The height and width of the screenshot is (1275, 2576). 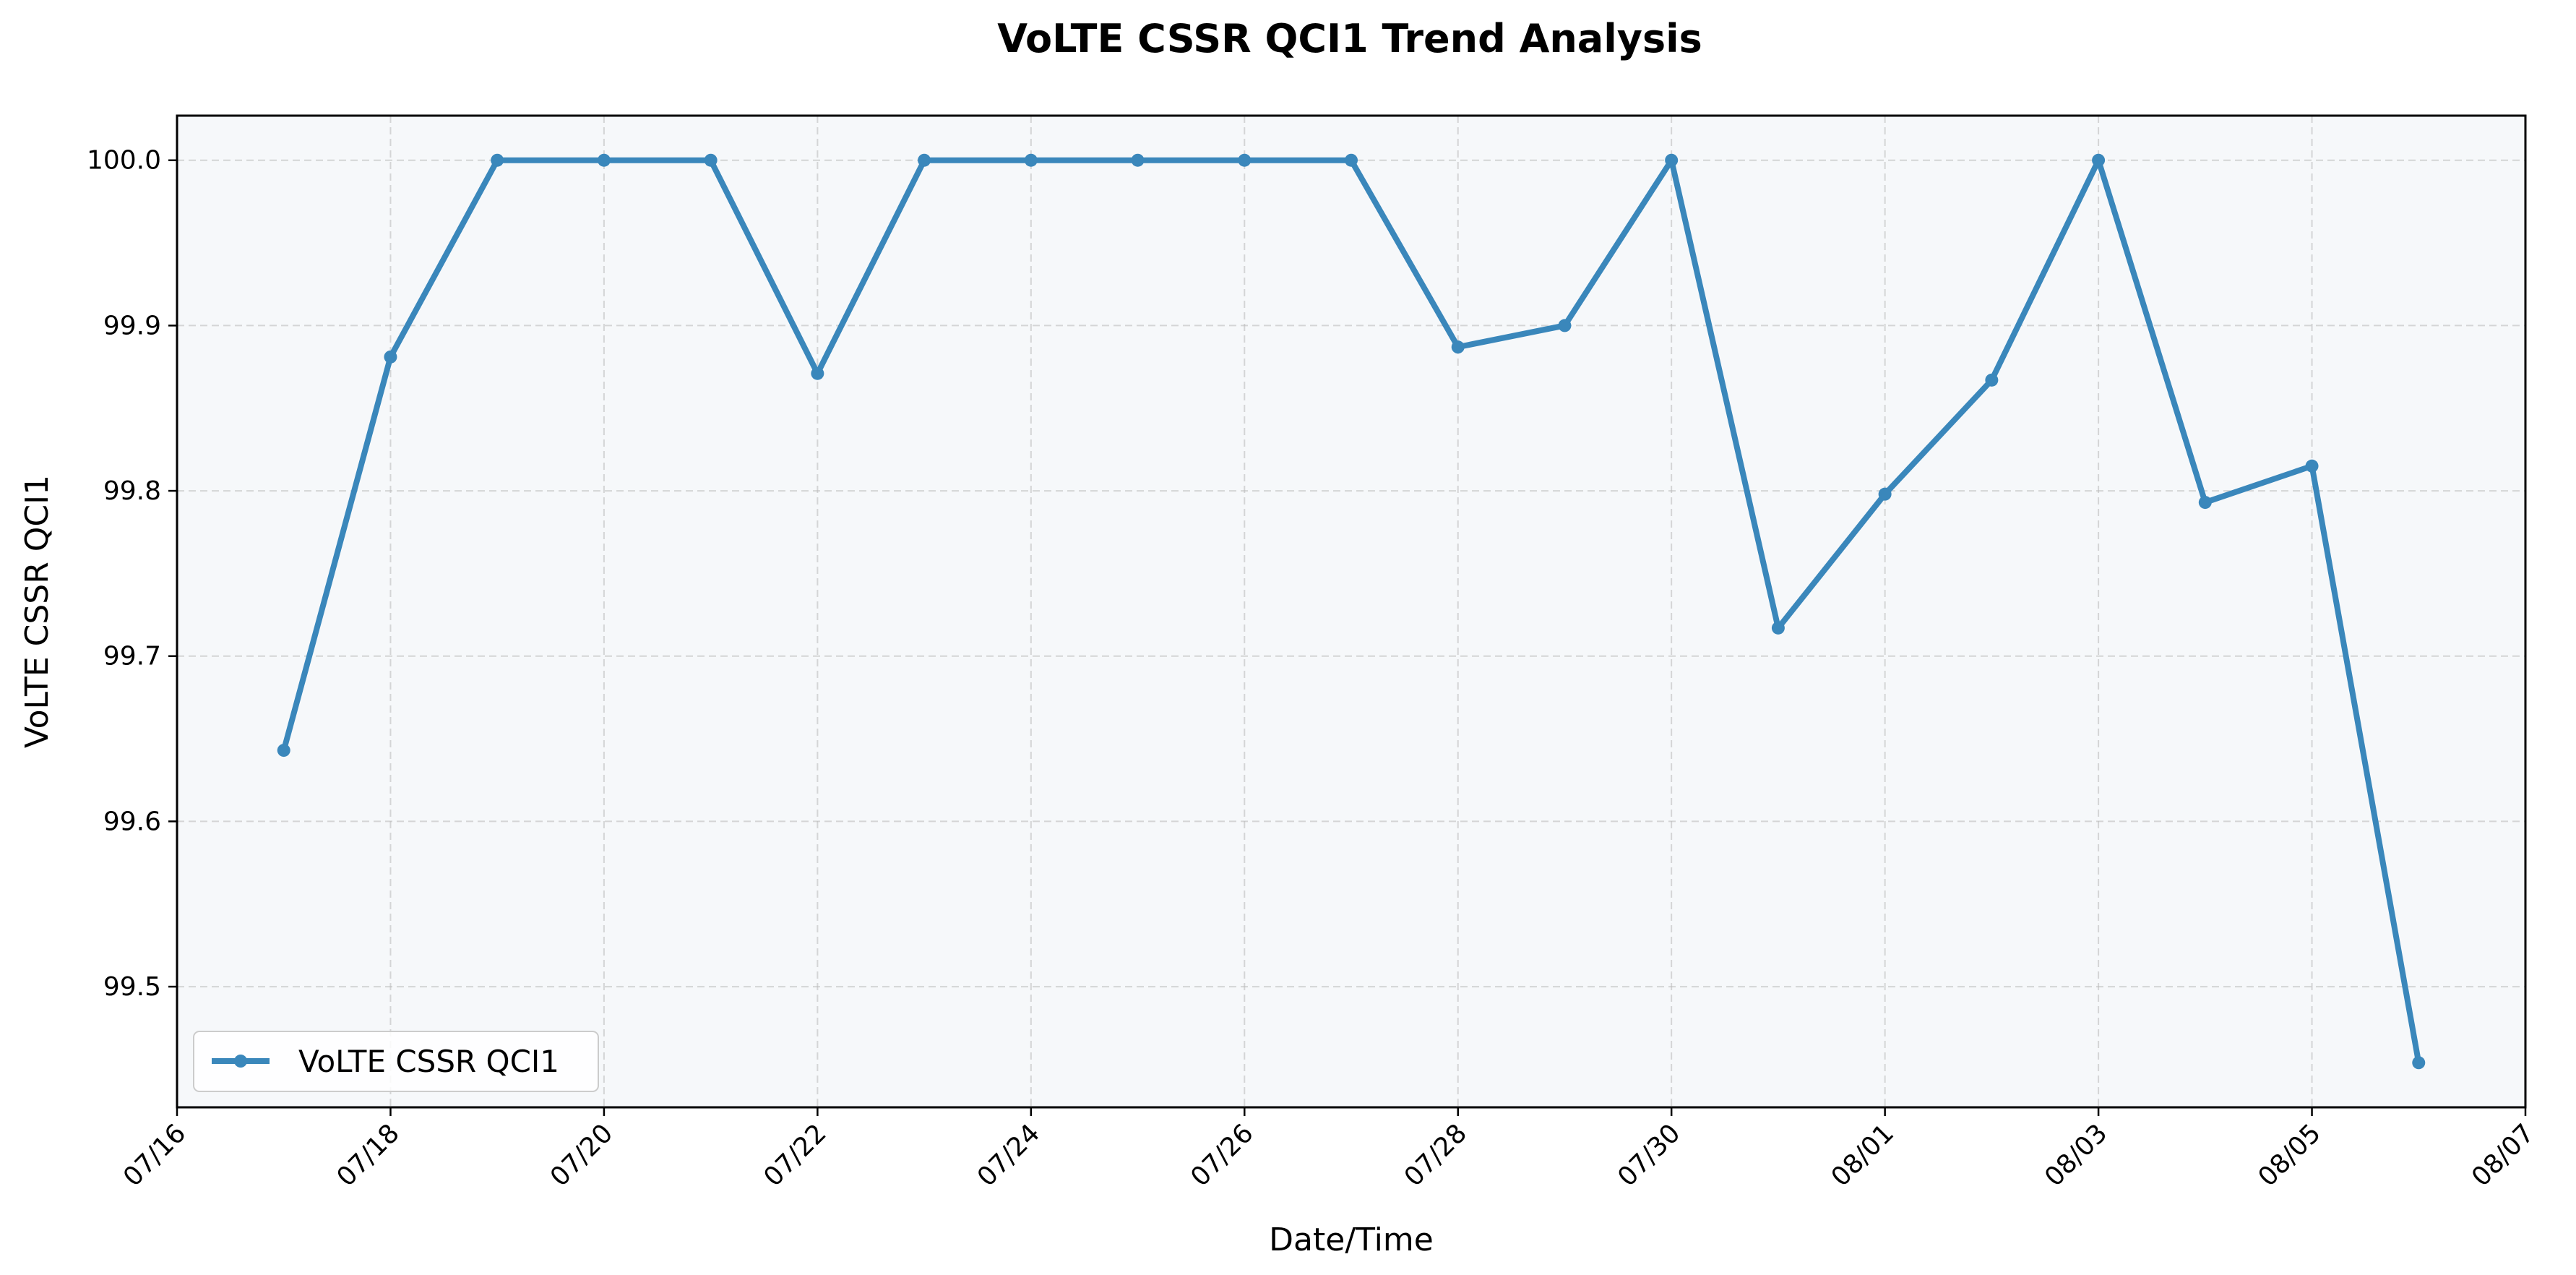 What do you see at coordinates (132, 821) in the screenshot?
I see `y-tick-label: 99.6` at bounding box center [132, 821].